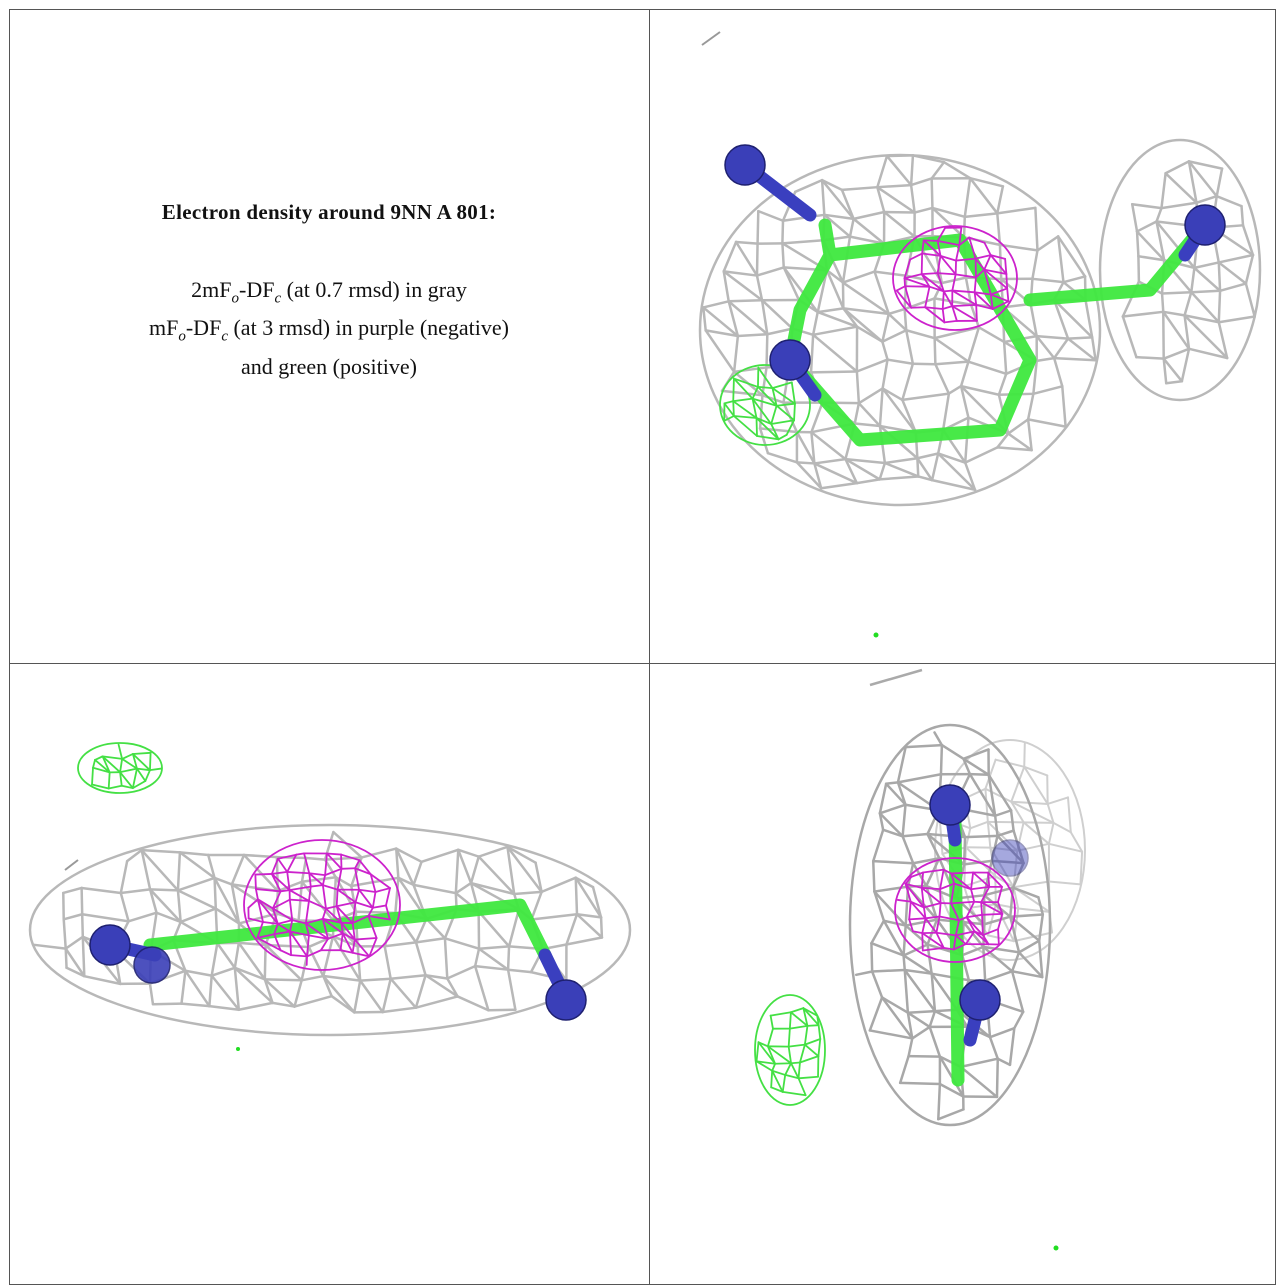  What do you see at coordinates (900, 330) in the screenshot?
I see `gray-mesh` at bounding box center [900, 330].